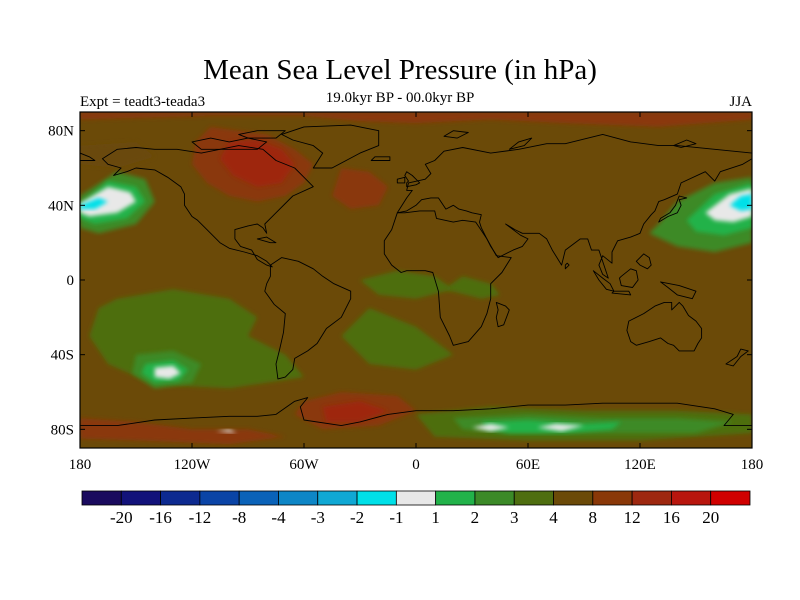 The image size is (800, 600). I want to click on colorbar-label-4: -4, so click(278, 517).